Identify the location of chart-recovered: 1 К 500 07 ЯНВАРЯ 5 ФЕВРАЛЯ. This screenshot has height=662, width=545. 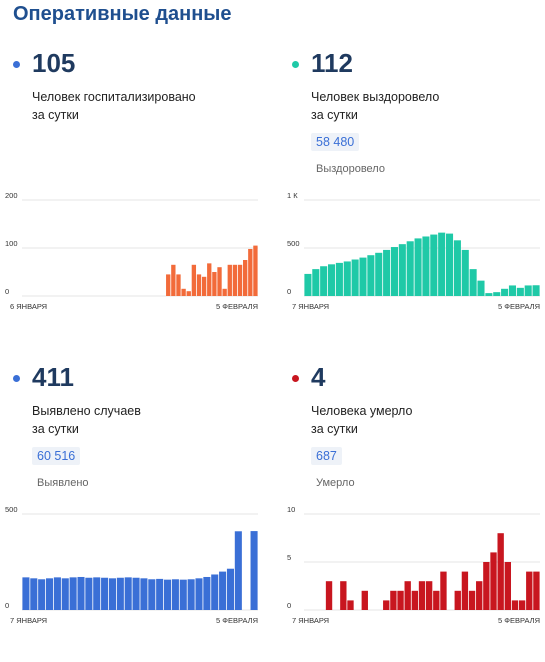
(413, 251).